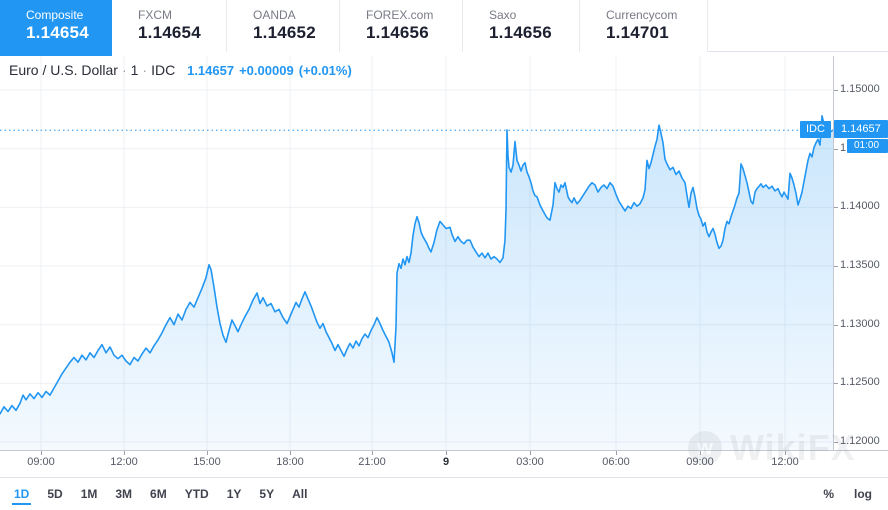 The height and width of the screenshot is (510, 888). I want to click on range-button-1y: 1Y, so click(234, 493).